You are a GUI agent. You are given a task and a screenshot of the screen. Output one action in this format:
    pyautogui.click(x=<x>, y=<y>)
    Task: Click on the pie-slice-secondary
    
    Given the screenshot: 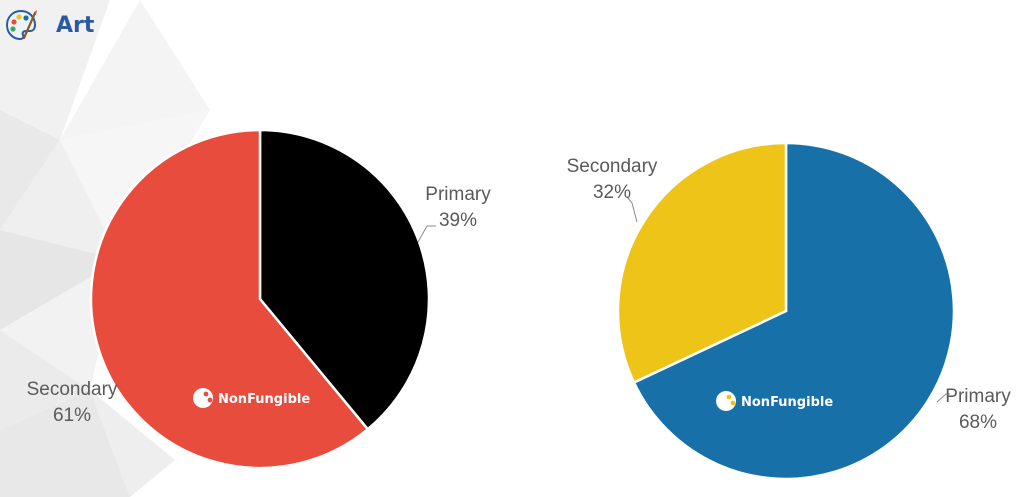 What is the action you would take?
    pyautogui.click(x=702, y=263)
    